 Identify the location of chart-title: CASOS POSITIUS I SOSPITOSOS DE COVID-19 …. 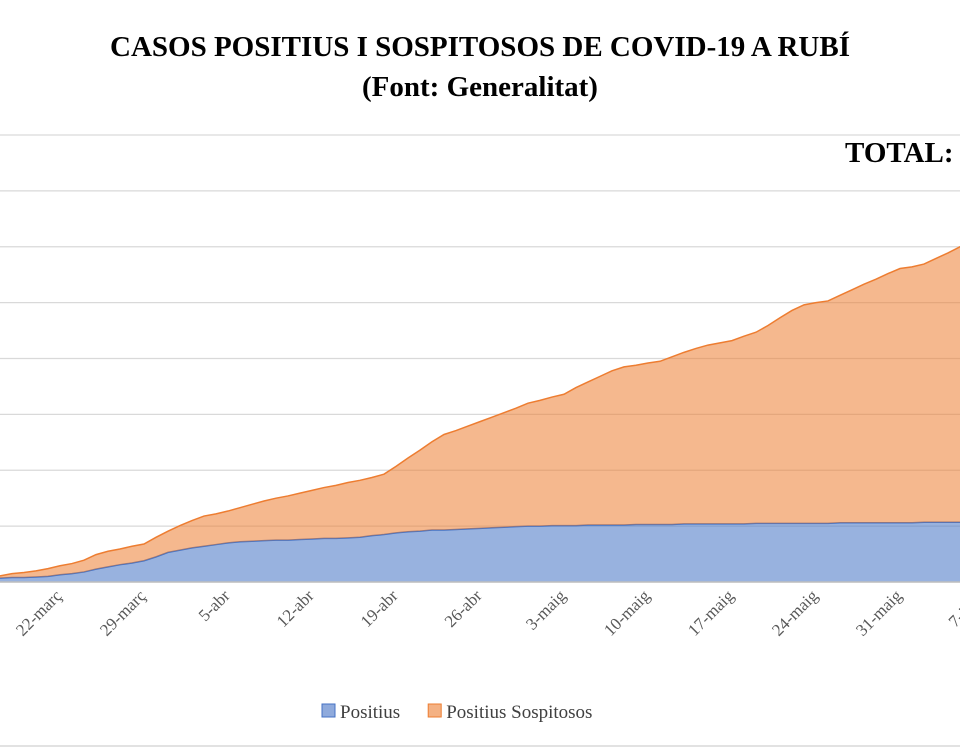
(480, 46).